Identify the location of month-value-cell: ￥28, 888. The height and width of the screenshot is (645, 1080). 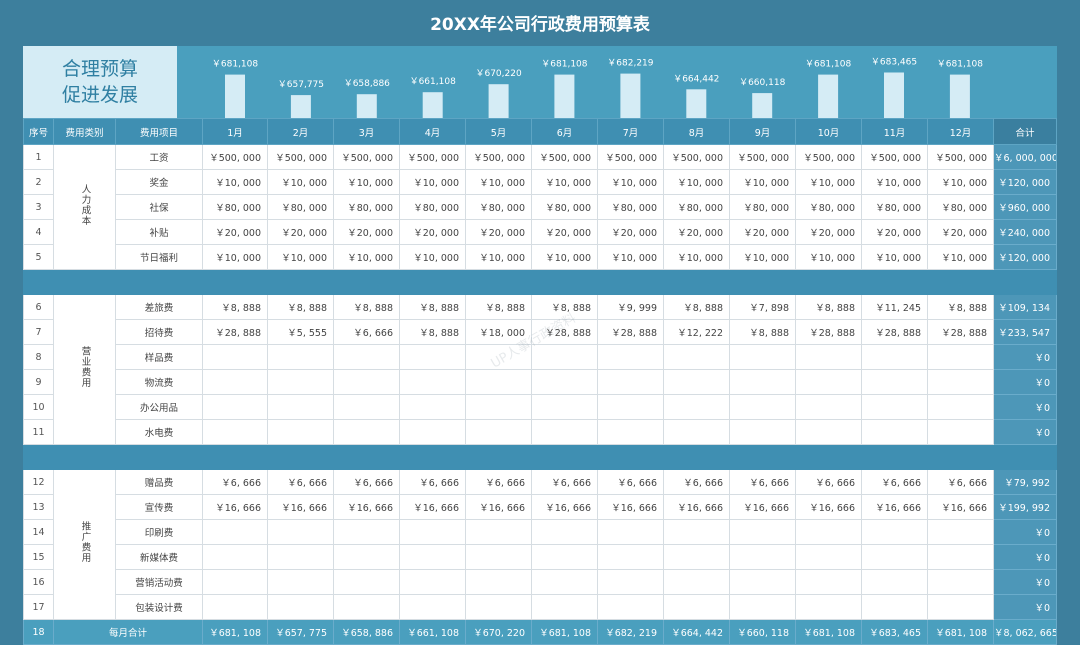
(235, 332).